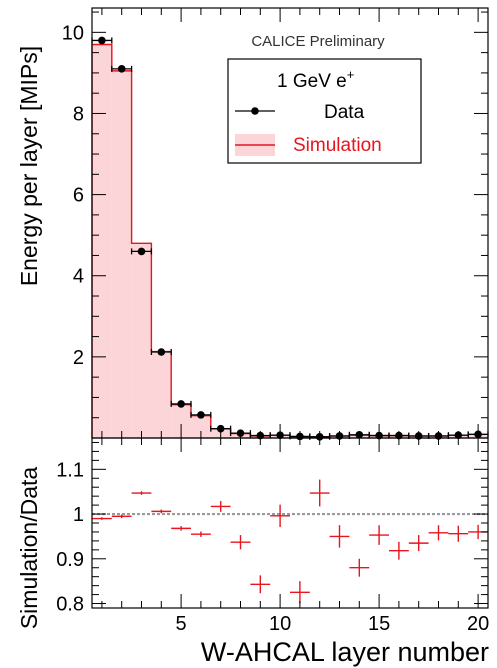 The height and width of the screenshot is (668, 497). I want to click on layer-axis-label: W-AHCAL layer number, so click(345, 652).